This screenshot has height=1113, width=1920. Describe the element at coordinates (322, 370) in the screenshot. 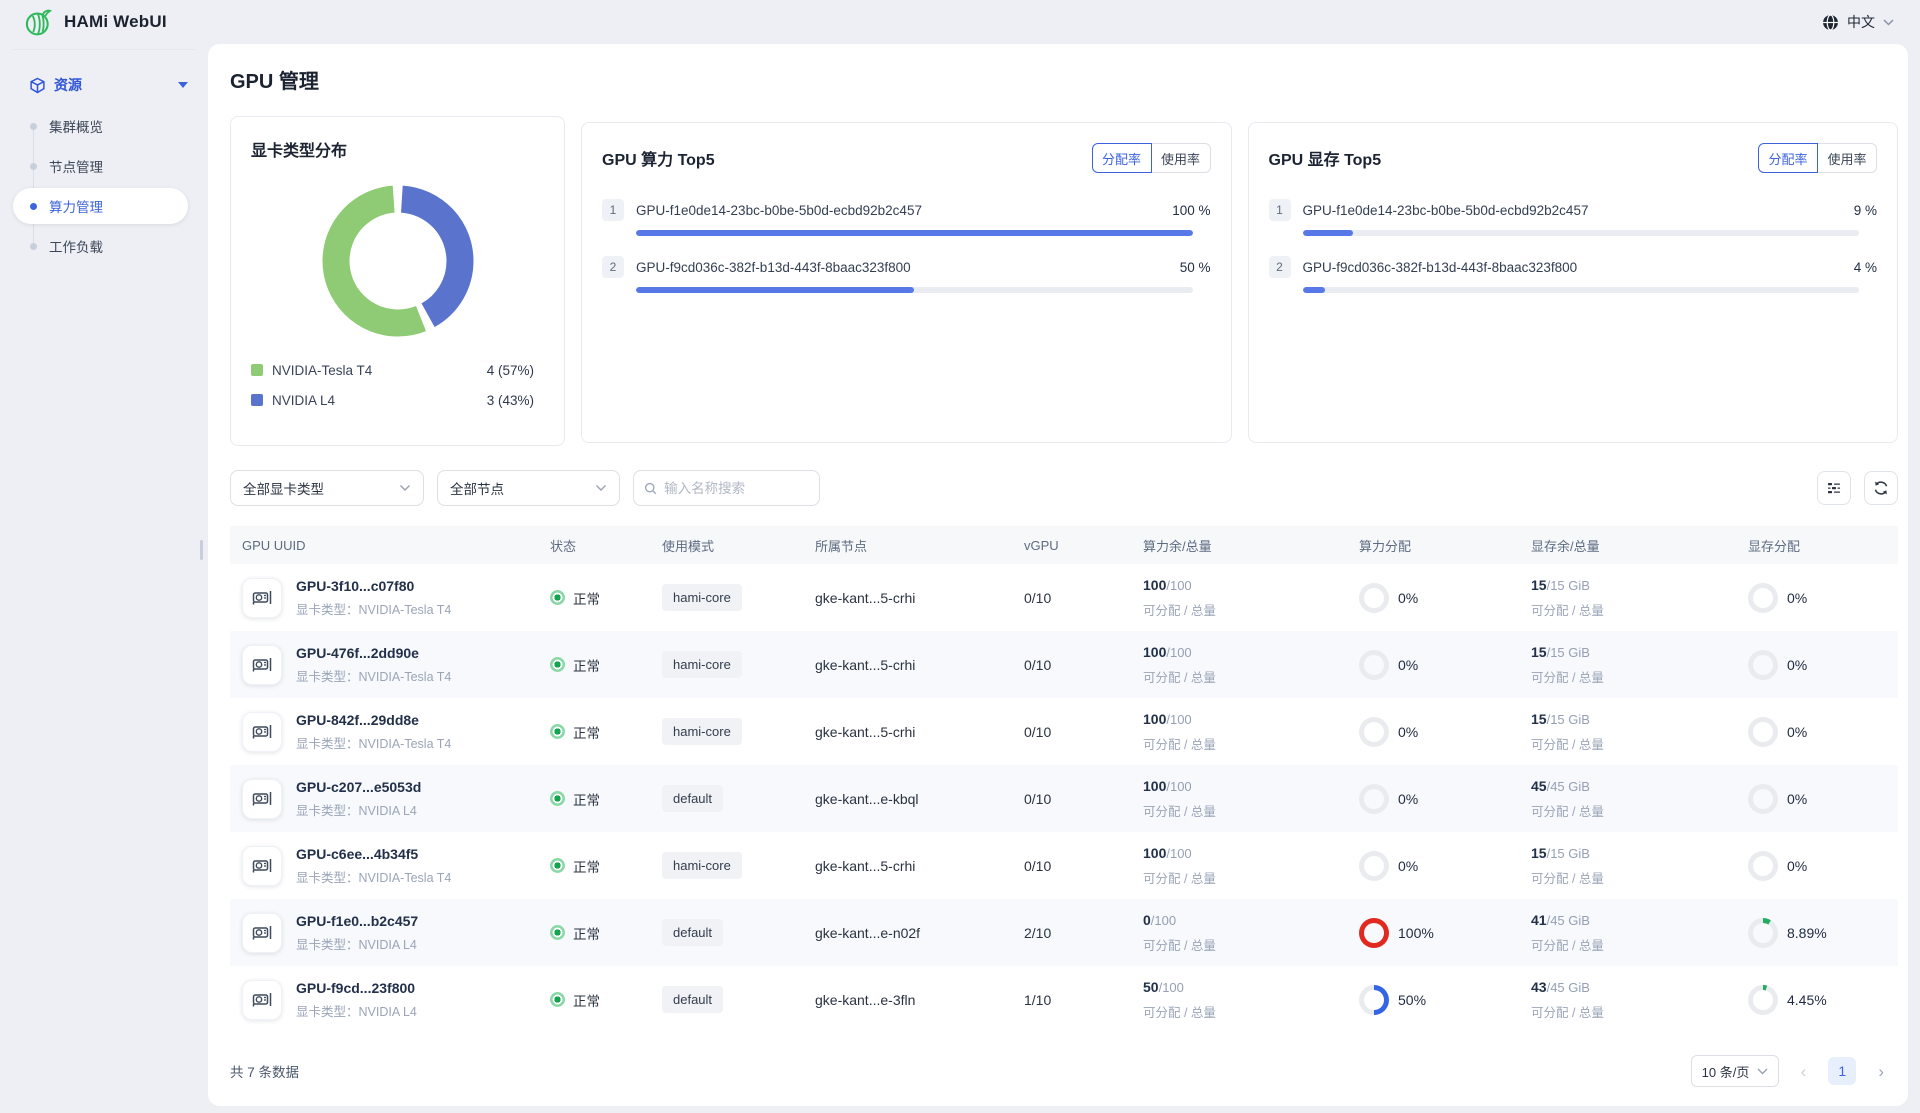

I see `legend-label: NVIDIA-Tesla T4` at that location.